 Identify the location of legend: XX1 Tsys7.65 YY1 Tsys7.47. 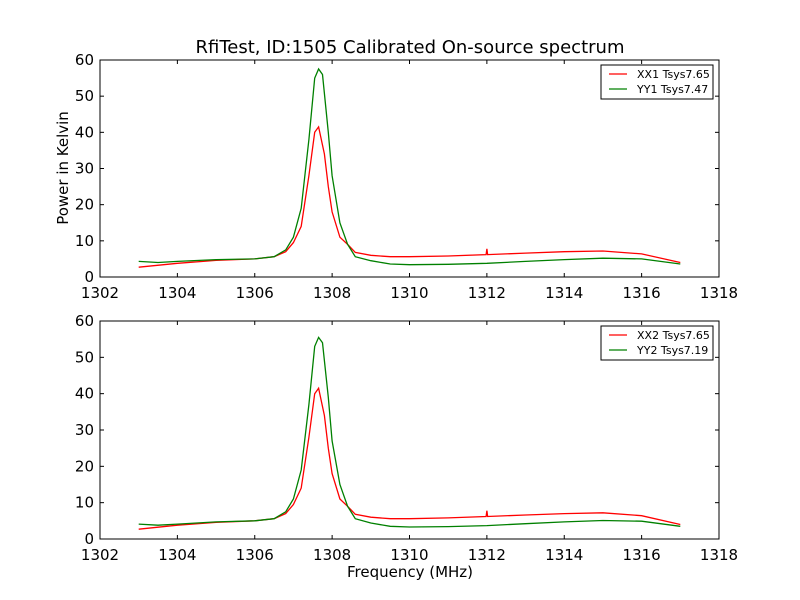
(657, 82).